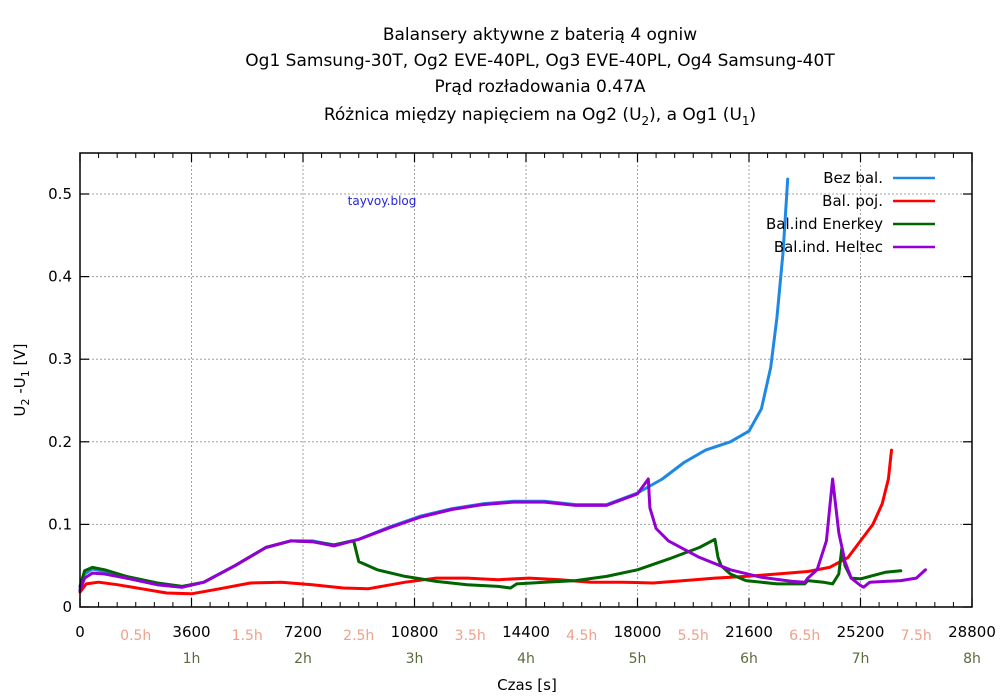 The image size is (1000, 700). What do you see at coordinates (753, 115) in the screenshot?
I see `title-4-suffix: )` at bounding box center [753, 115].